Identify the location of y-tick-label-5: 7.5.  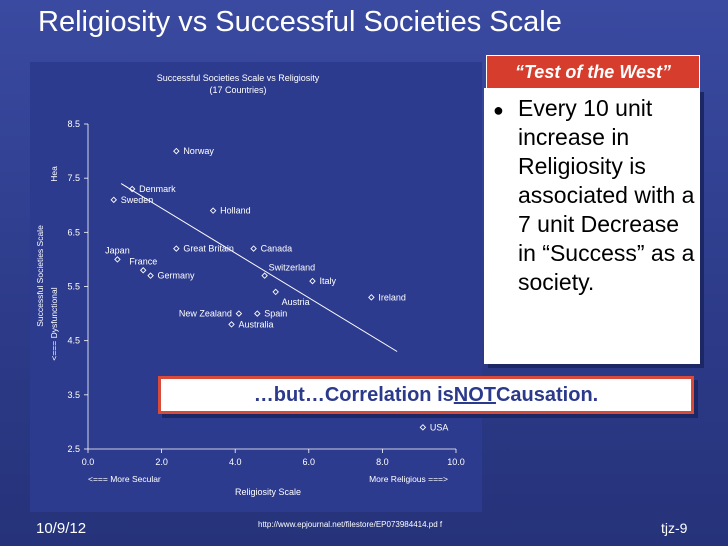
(73, 178).